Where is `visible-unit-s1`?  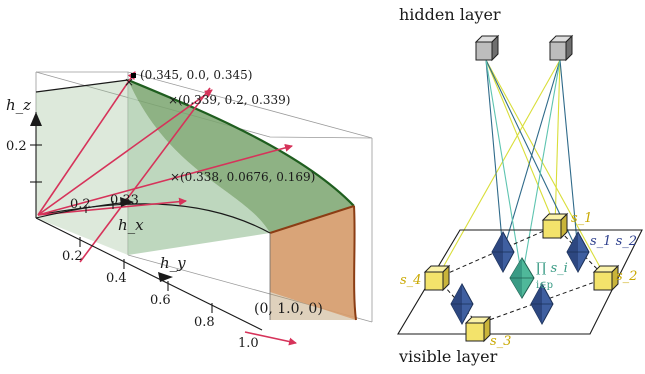 visible-unit-s1 is located at coordinates (555, 226).